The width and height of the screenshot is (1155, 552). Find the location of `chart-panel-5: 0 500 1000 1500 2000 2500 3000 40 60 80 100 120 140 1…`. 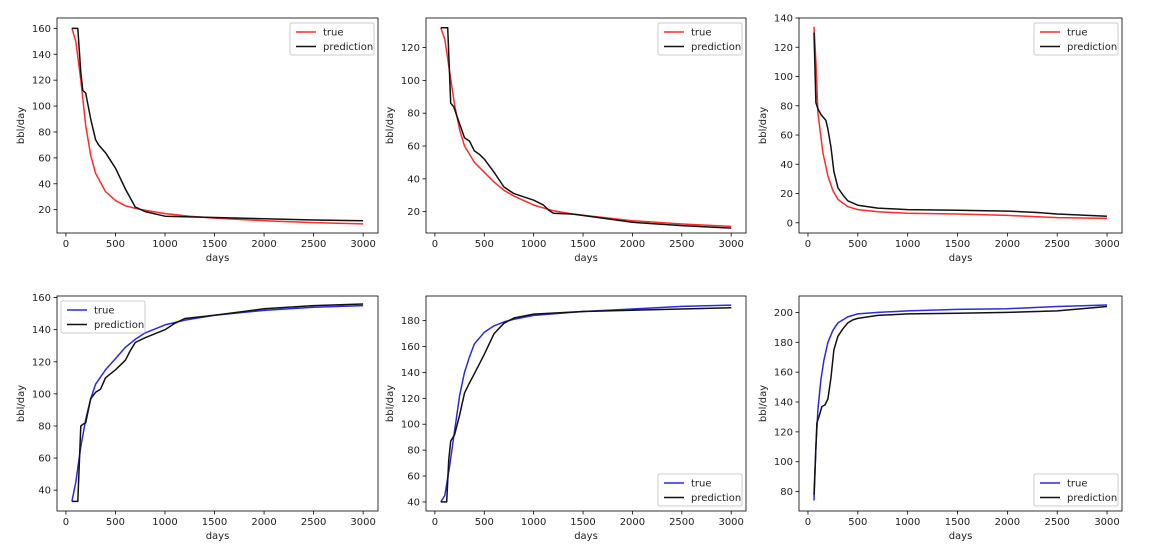

chart-panel-5: 0 500 1000 1500 2000 2500 3000 40 60 80 100 120 140 1… is located at coordinates (566, 418).